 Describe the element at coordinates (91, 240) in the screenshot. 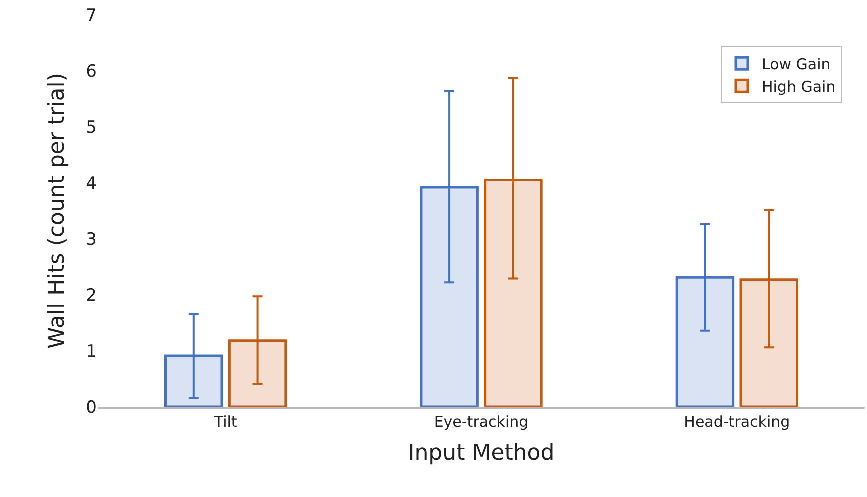

I see `y-tick-label: 3` at that location.